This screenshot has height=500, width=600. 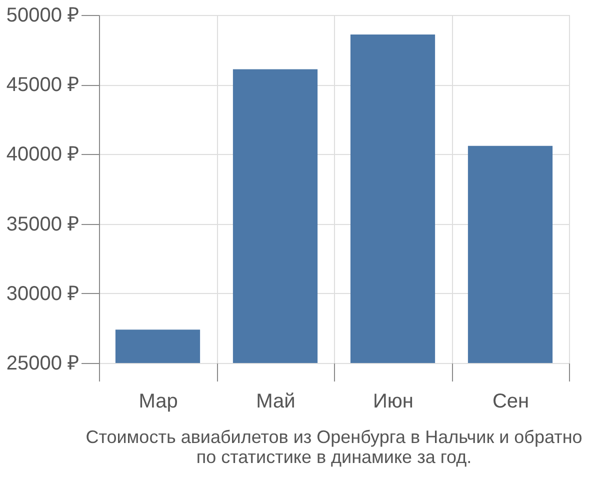 What do you see at coordinates (43, 363) in the screenshot?
I see `y-tick-label: 25000 ₽` at bounding box center [43, 363].